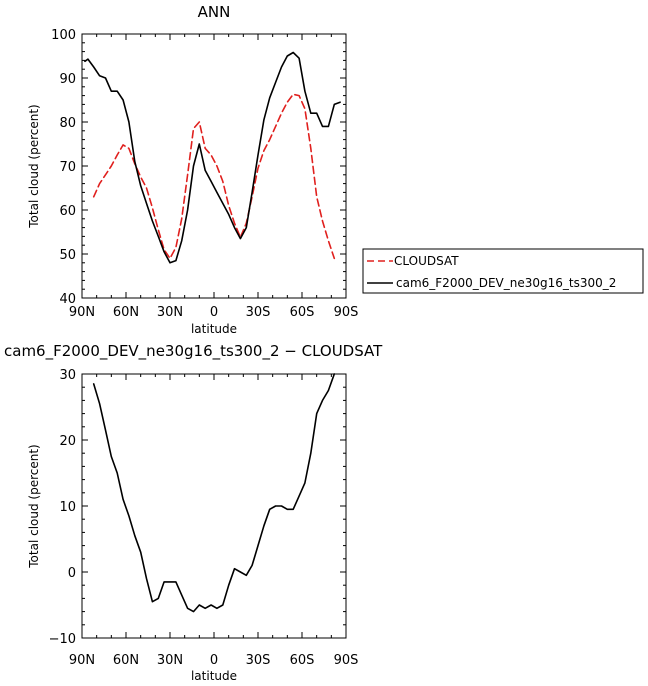 The height and width of the screenshot is (686, 648). I want to click on bottom-y-tick-label: 20, so click(67, 441).